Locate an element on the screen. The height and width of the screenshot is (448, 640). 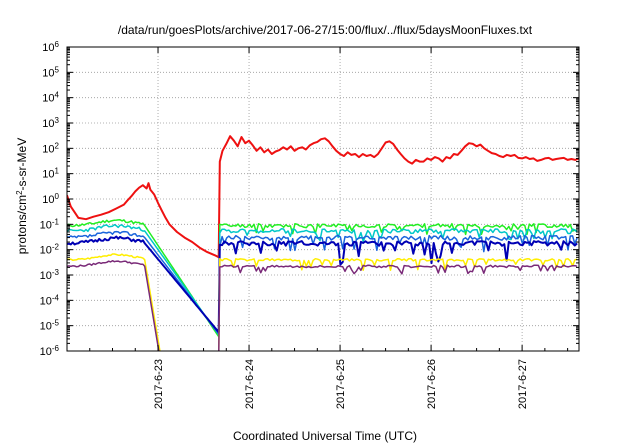
y-tick-exponent: -1 is located at coordinates (56, 221).